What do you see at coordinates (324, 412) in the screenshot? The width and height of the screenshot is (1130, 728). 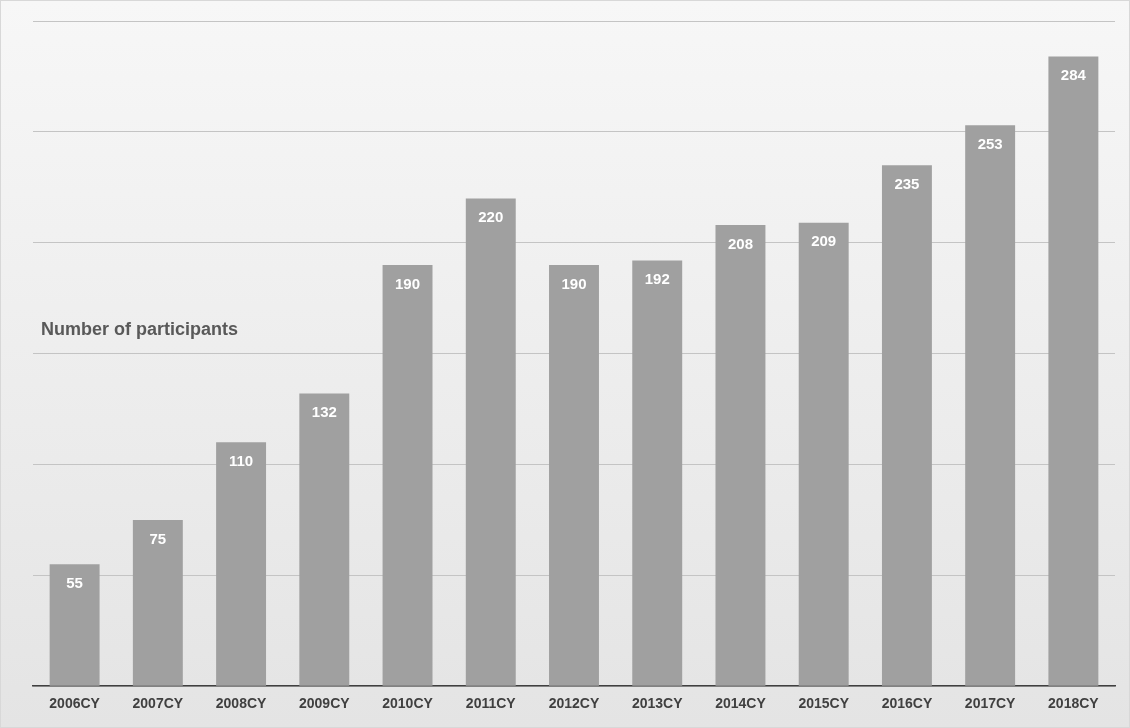 I see `data-label: 132` at bounding box center [324, 412].